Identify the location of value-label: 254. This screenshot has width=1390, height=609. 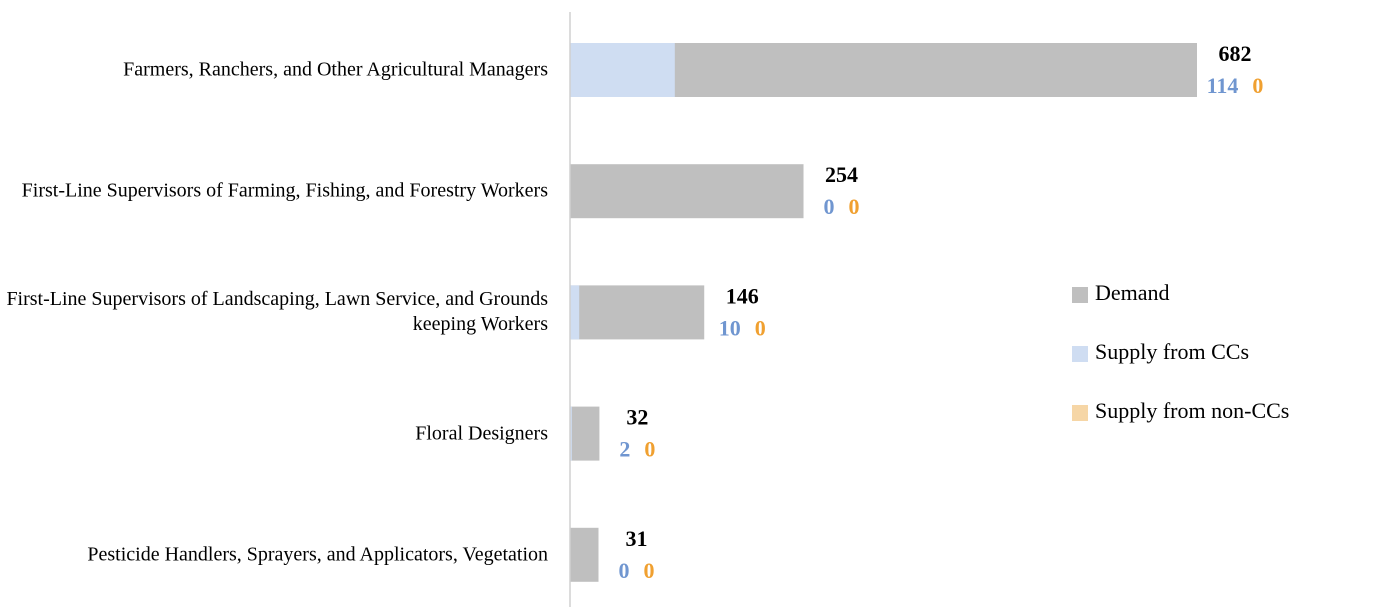
(841, 174).